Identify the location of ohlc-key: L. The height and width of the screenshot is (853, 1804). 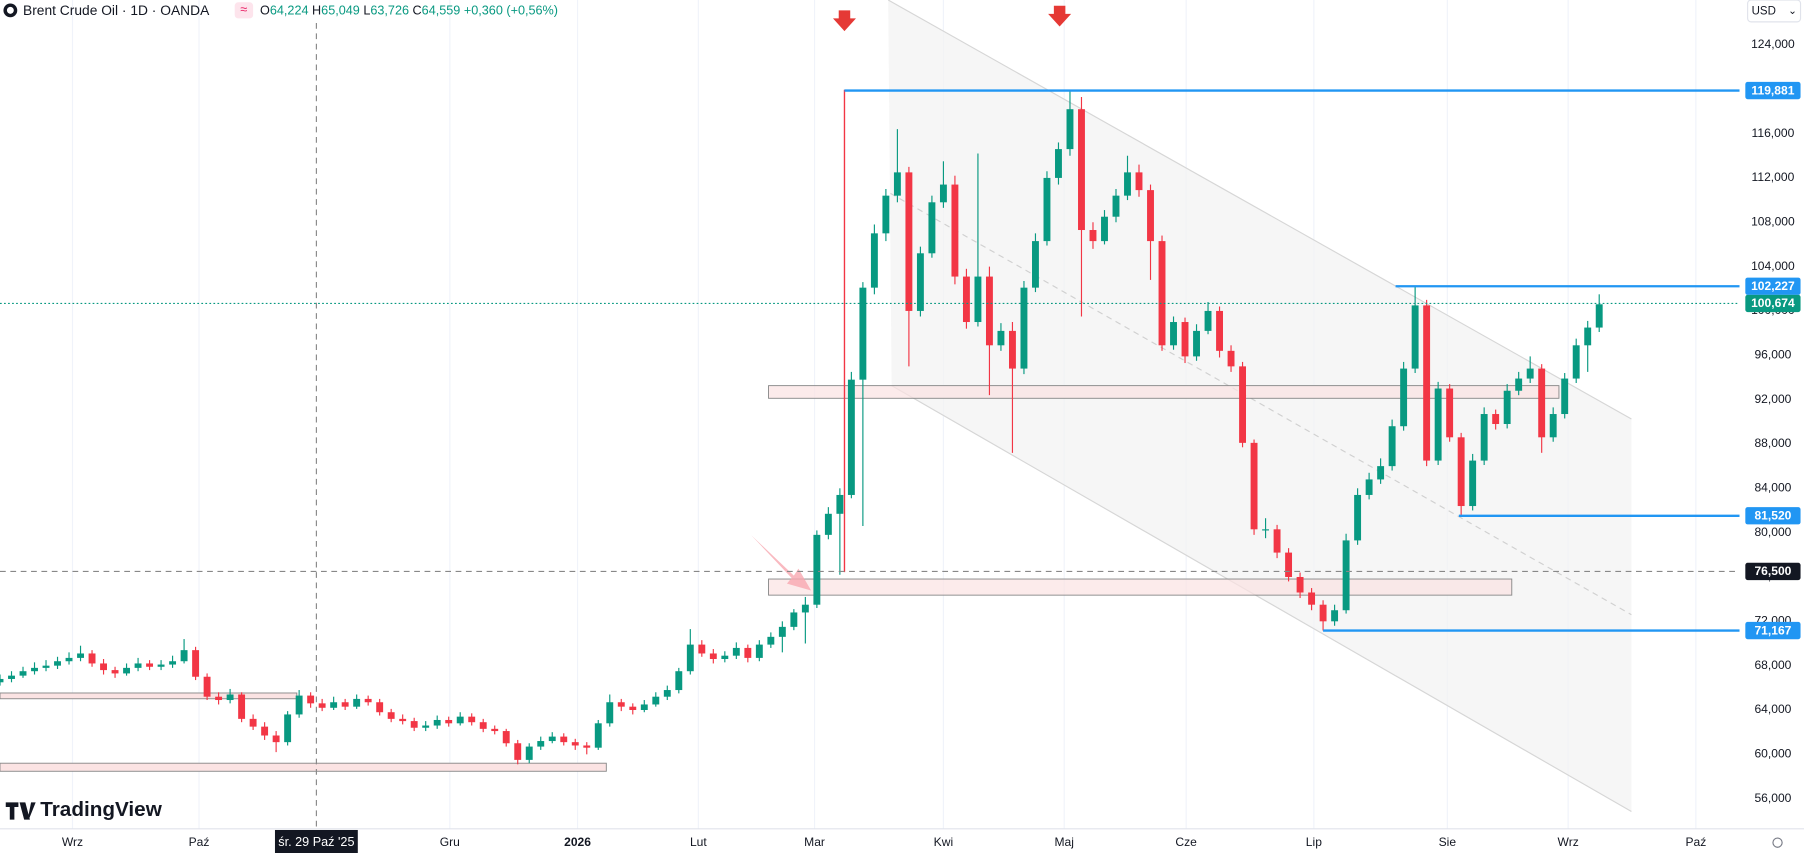
(366, 11).